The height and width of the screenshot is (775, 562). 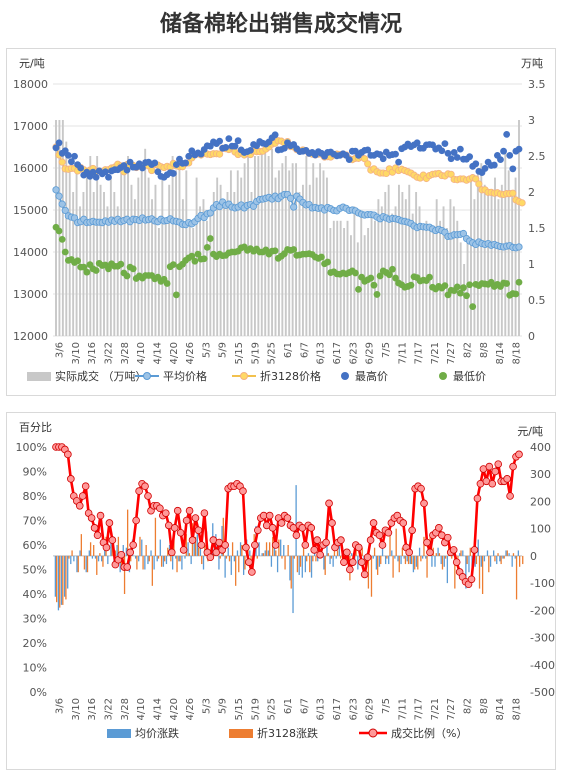 I want to click on y-left-tick: 20%, so click(x=35, y=643).